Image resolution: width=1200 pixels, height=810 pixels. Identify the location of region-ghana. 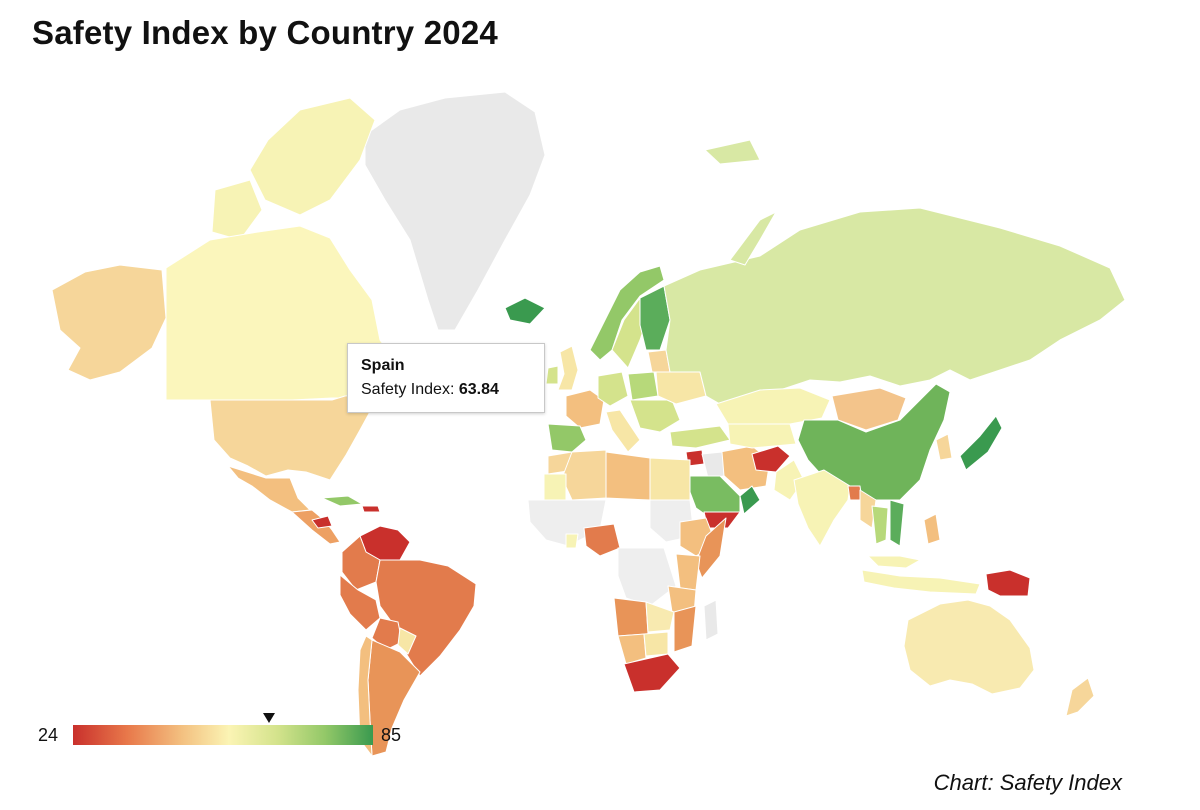
(572, 541).